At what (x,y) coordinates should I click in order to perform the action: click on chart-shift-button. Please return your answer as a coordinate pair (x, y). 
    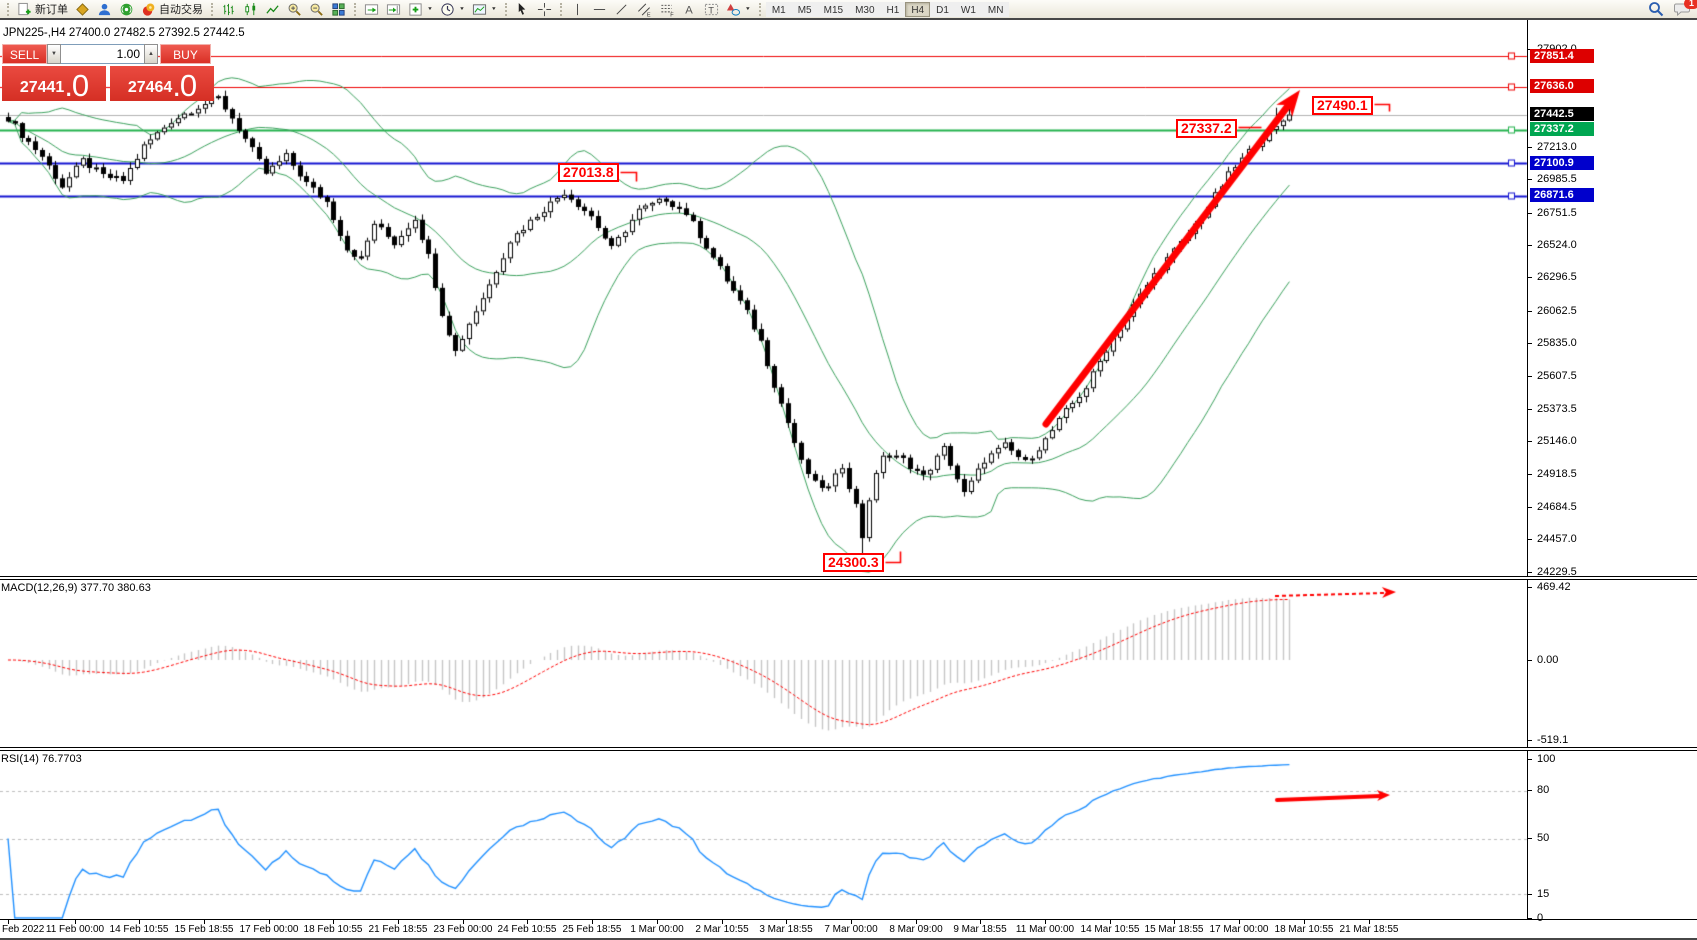
    Looking at the image, I should click on (393, 9).